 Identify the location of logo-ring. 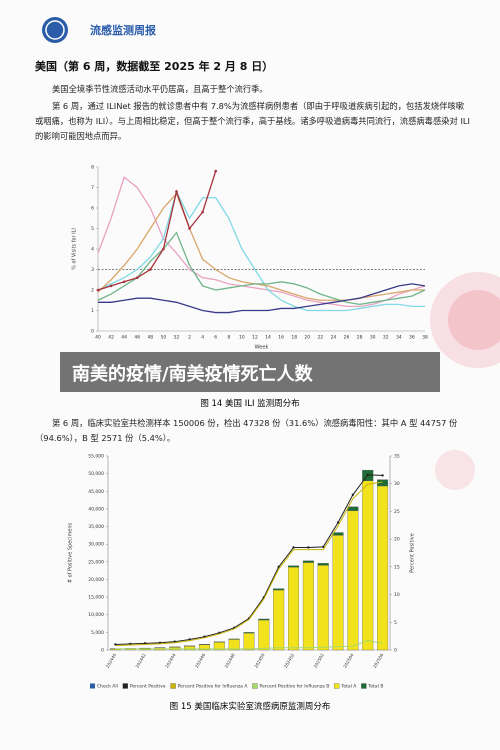
(55, 30).